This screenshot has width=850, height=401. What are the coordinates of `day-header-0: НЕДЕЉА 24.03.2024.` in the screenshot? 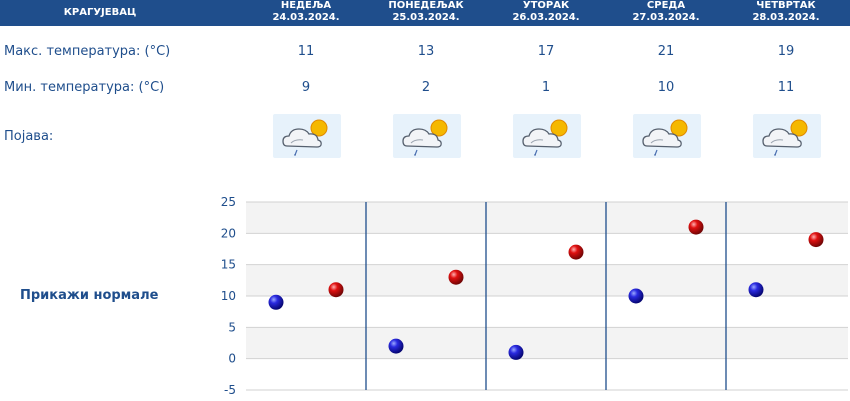 It's located at (306, 13).